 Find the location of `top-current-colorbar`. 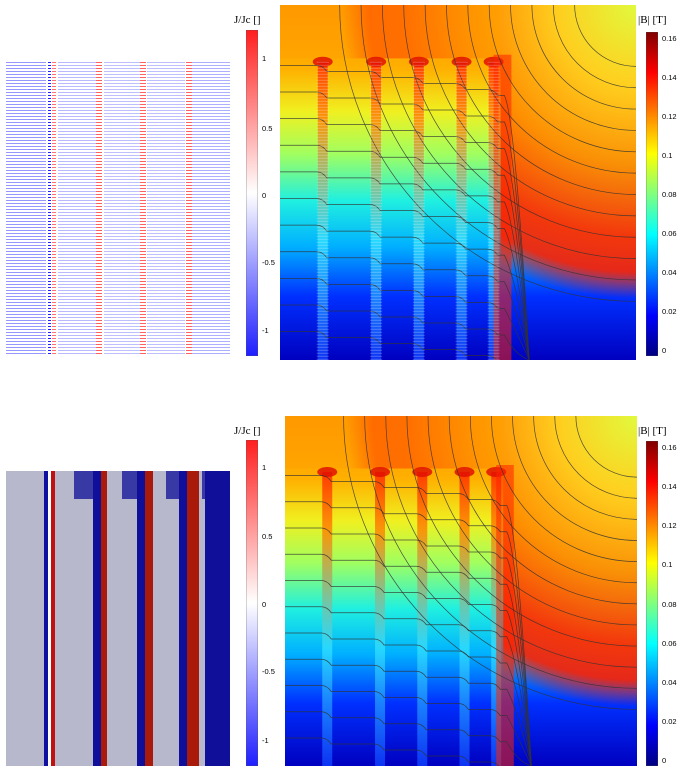

top-current-colorbar is located at coordinates (252, 193).